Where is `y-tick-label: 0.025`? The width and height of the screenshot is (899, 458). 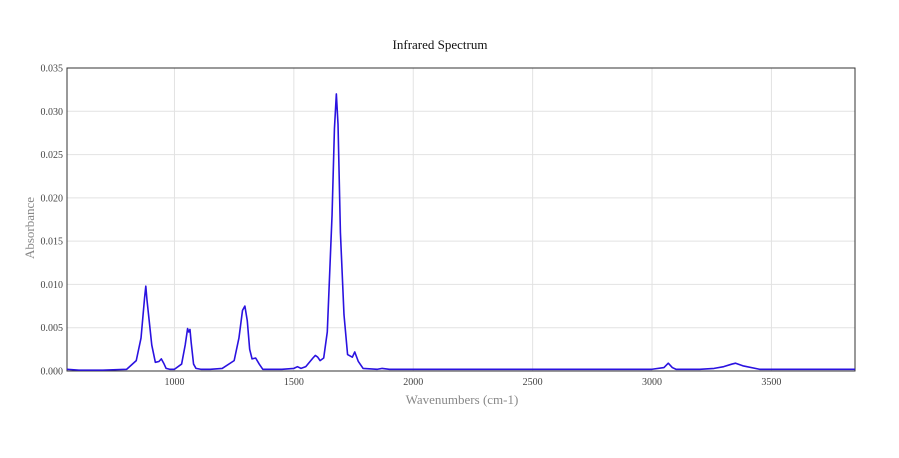
y-tick-label: 0.025 is located at coordinates (52, 155).